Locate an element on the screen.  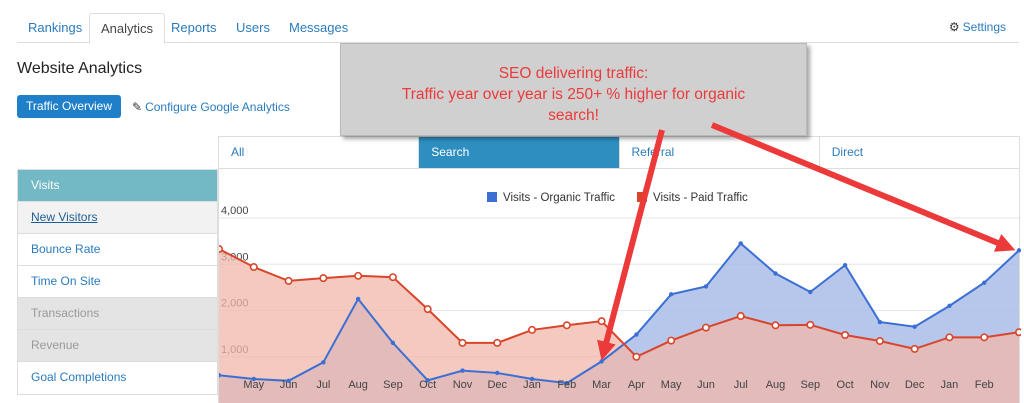
metric-revenue: Revenue is located at coordinates (117, 346).